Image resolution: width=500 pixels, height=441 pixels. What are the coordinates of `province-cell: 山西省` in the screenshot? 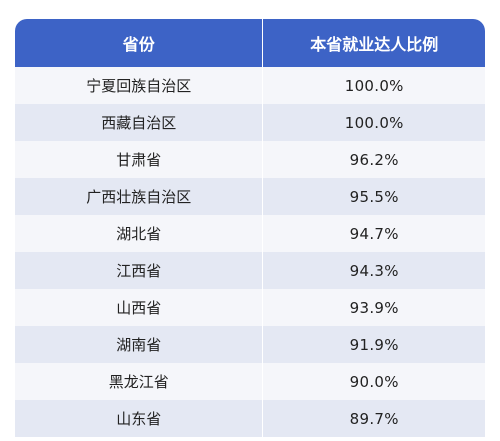 It's located at (139, 307).